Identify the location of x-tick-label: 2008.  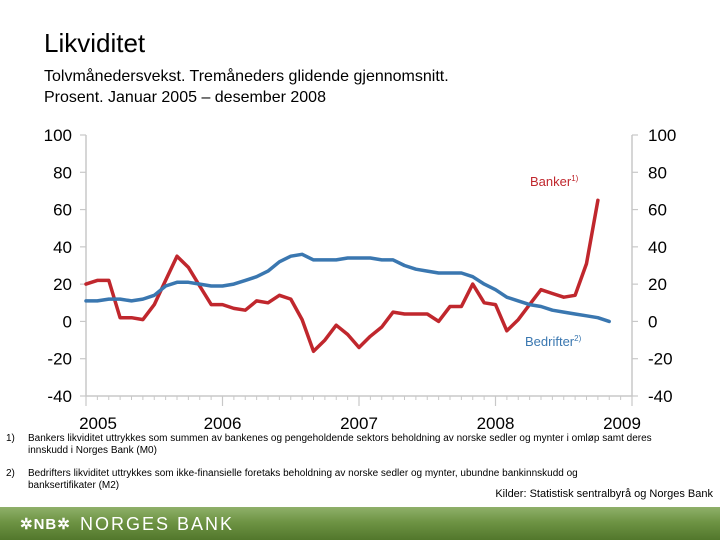
(496, 423).